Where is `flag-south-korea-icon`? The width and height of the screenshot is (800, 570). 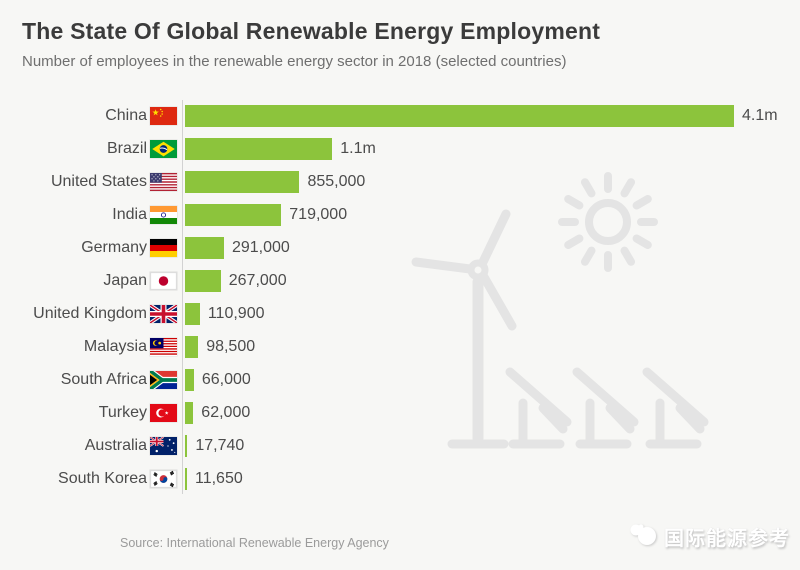
flag-south-korea-icon is located at coordinates (163, 478).